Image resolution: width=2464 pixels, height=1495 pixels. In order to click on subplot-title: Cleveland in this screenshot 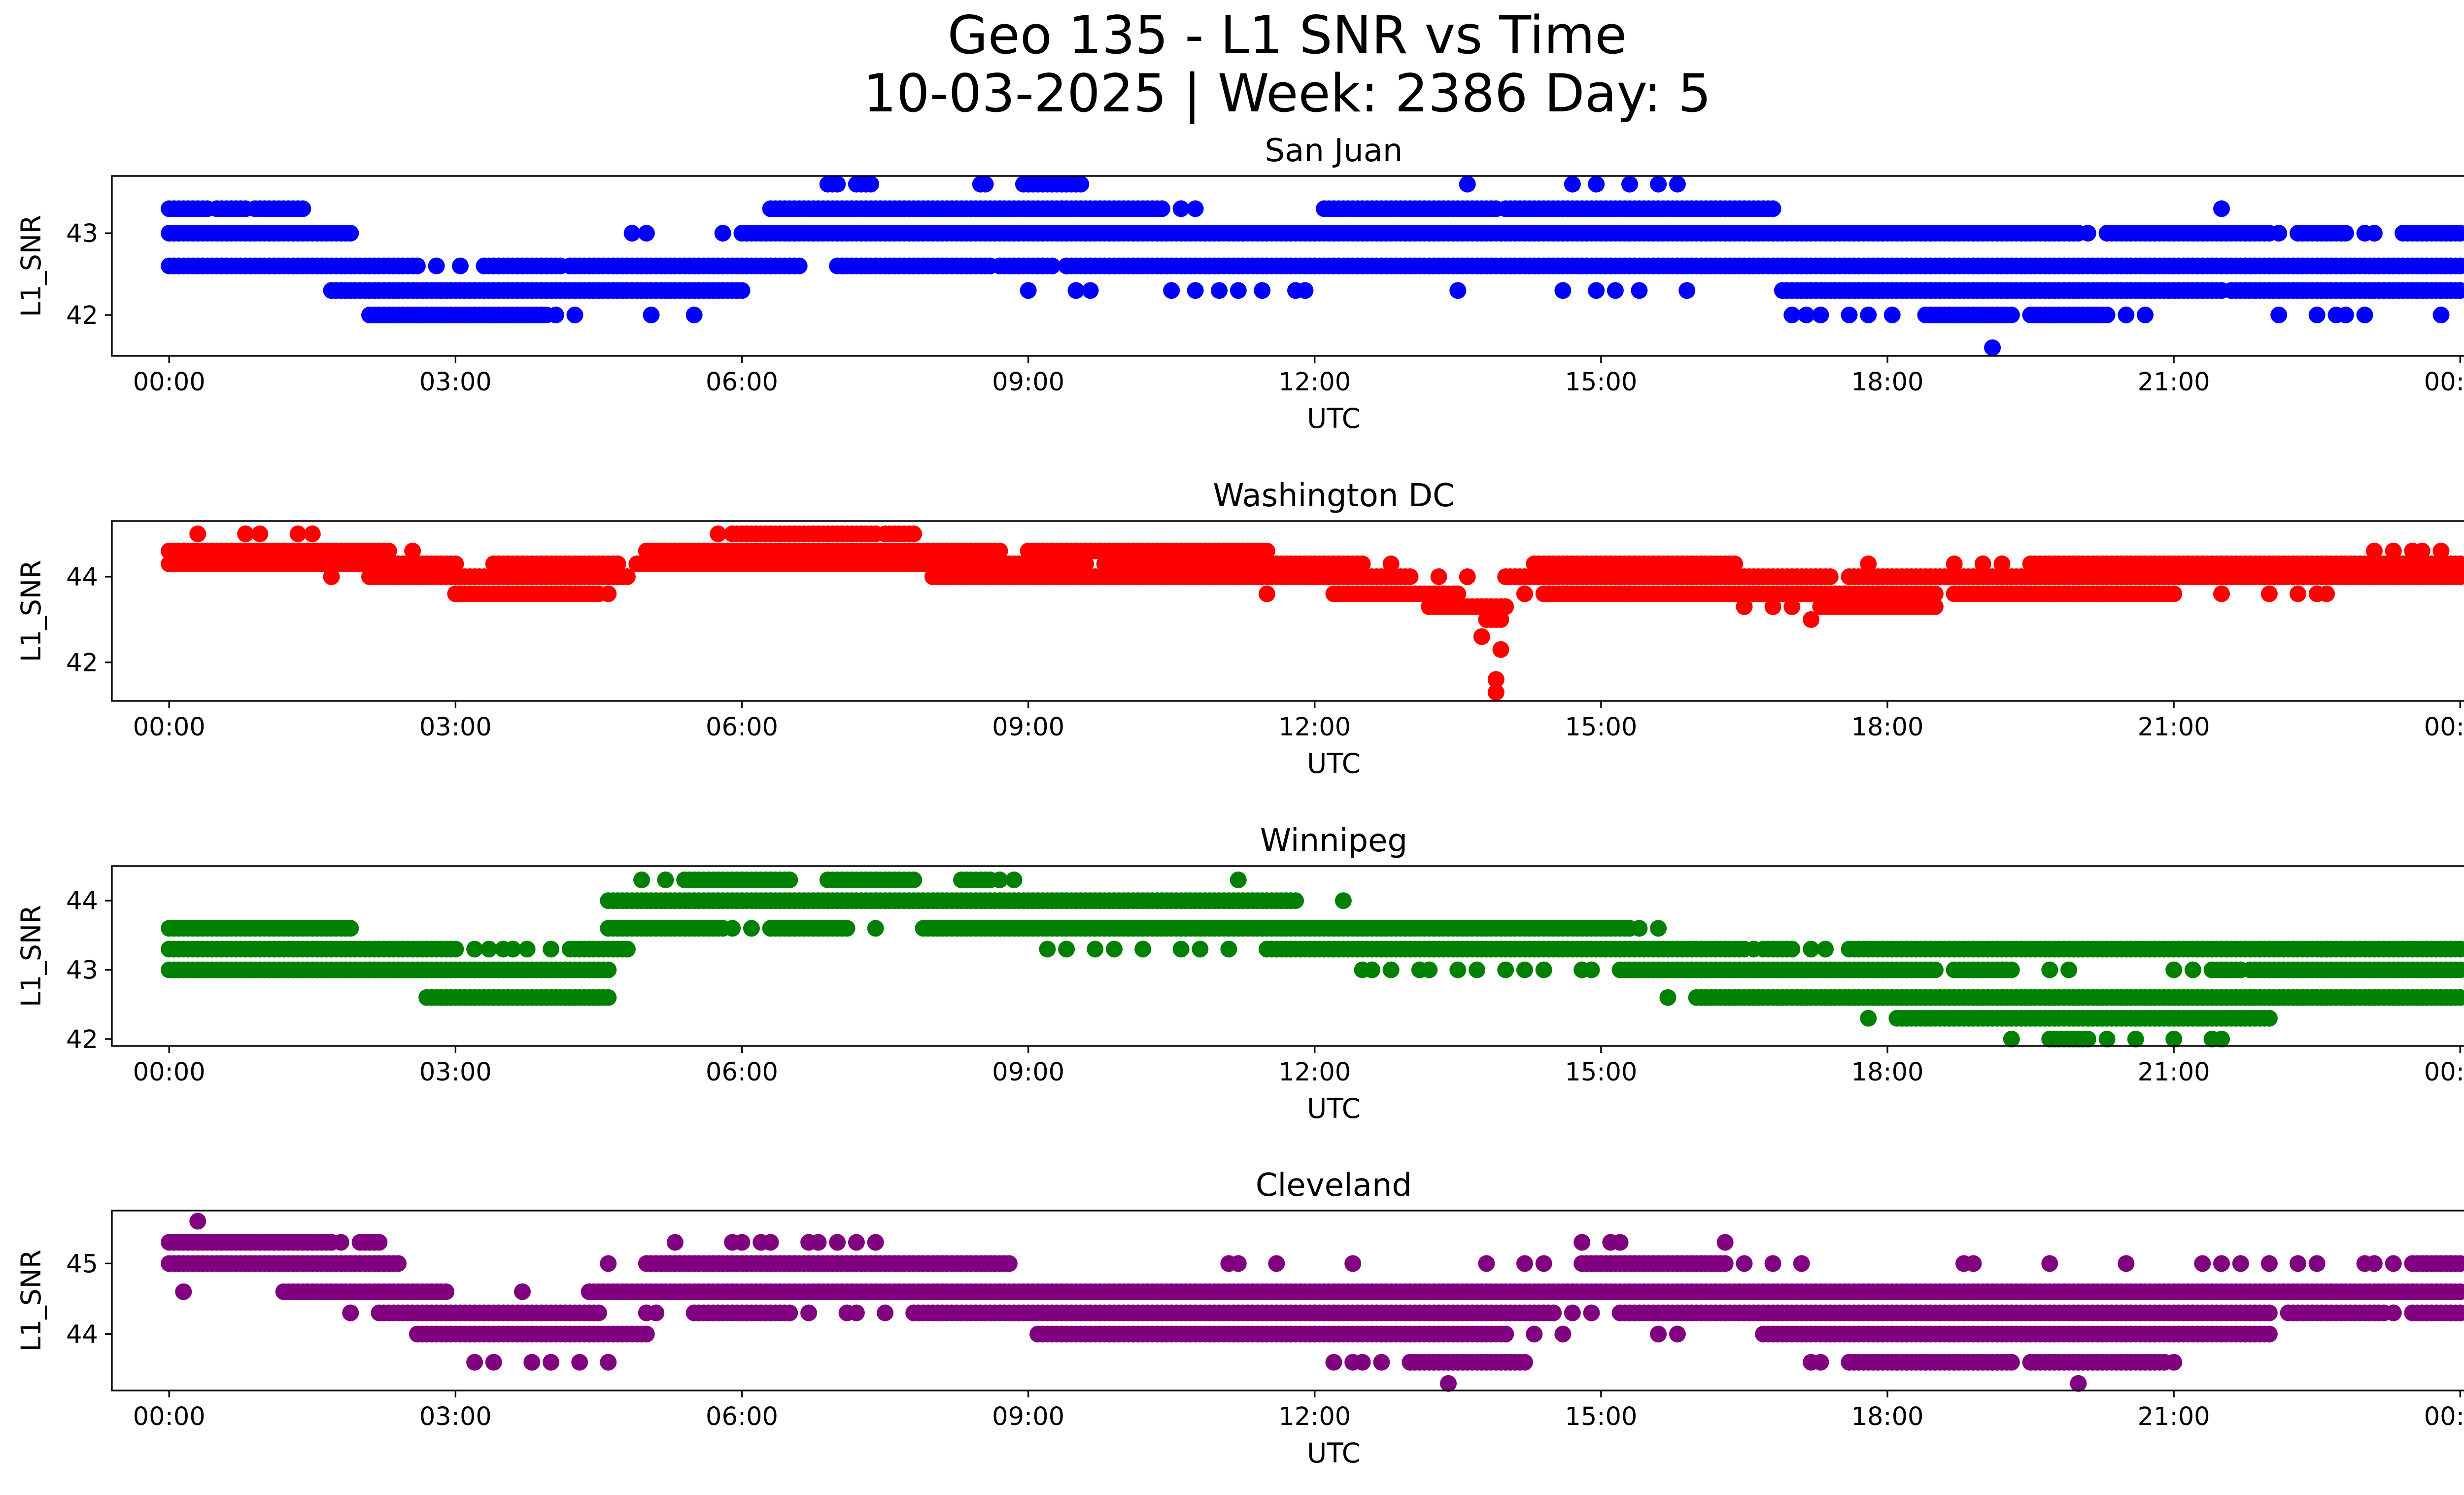, I will do `click(1334, 1185)`.